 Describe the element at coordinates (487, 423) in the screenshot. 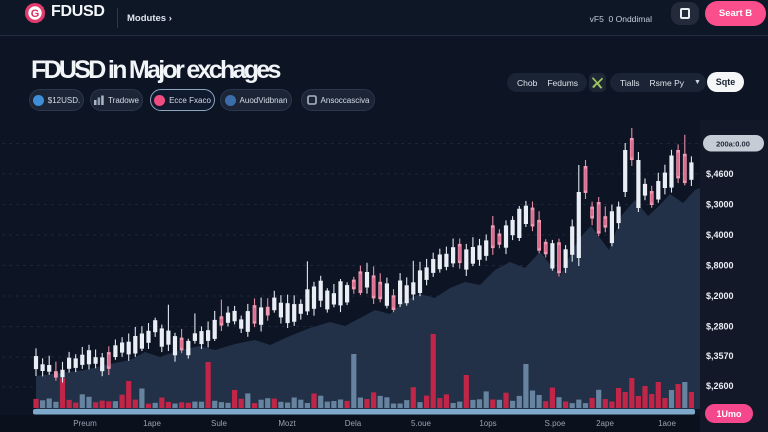

I see `svg-text: 1ops` at that location.